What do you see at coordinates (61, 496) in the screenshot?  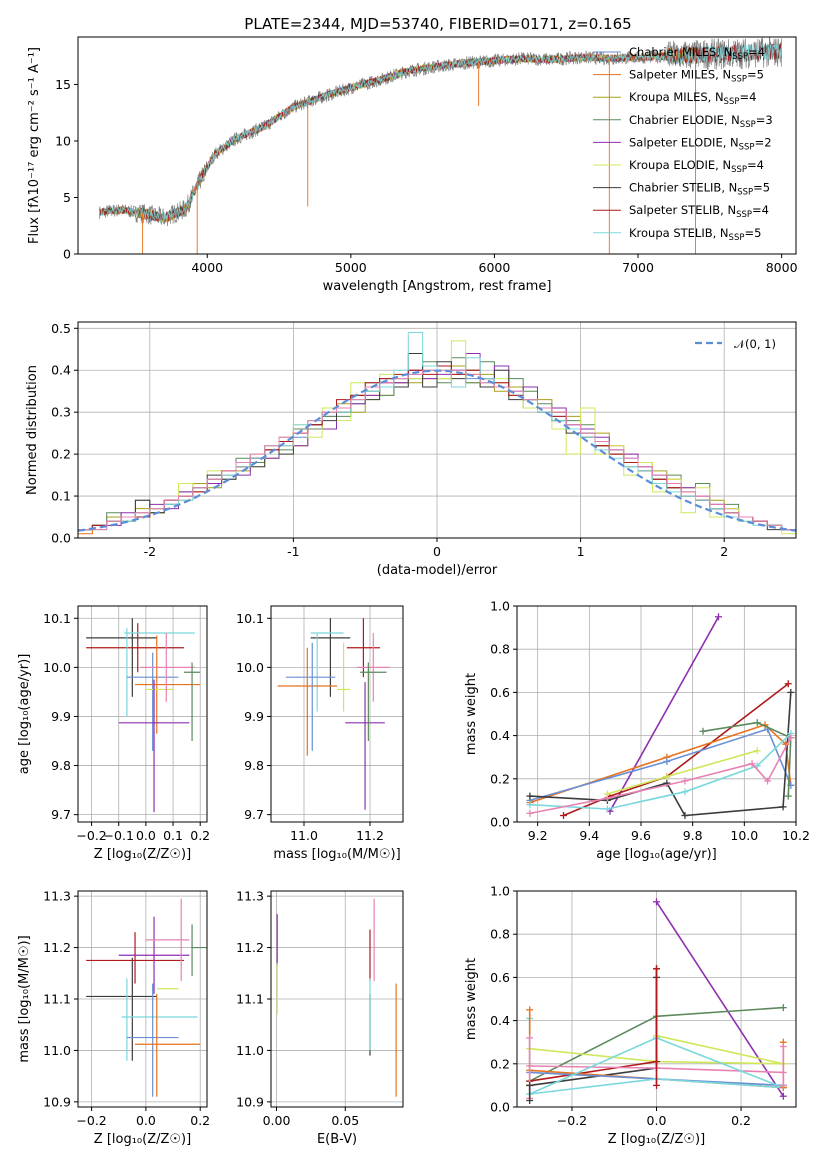 I see `y-tick-label: 0.1` at bounding box center [61, 496].